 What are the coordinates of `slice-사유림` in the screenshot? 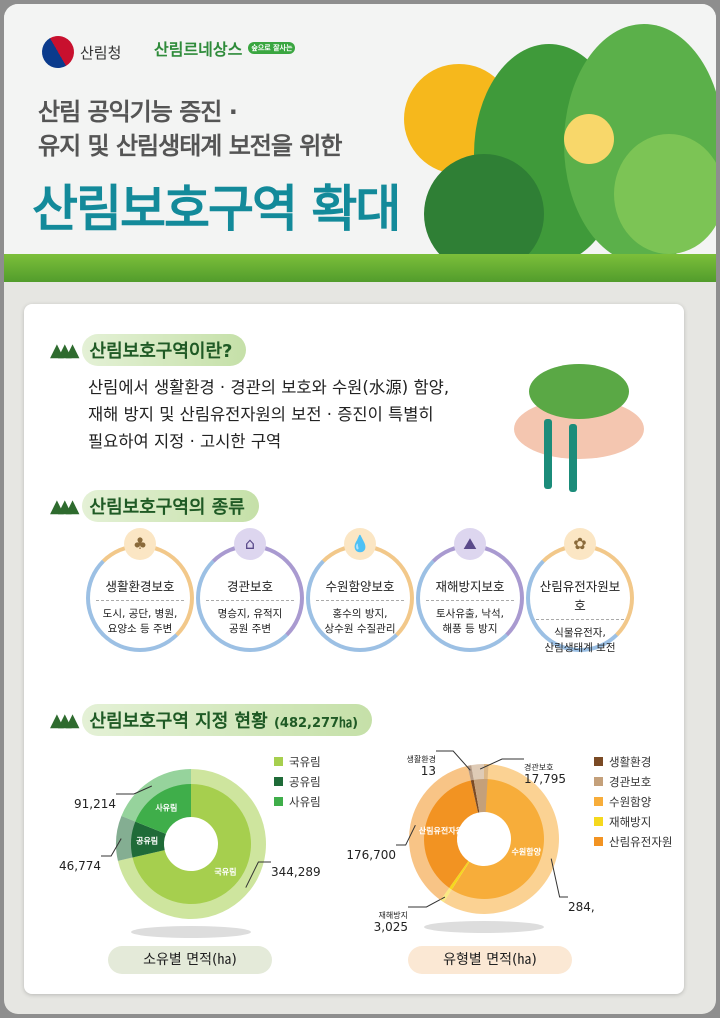 It's located at (163, 809).